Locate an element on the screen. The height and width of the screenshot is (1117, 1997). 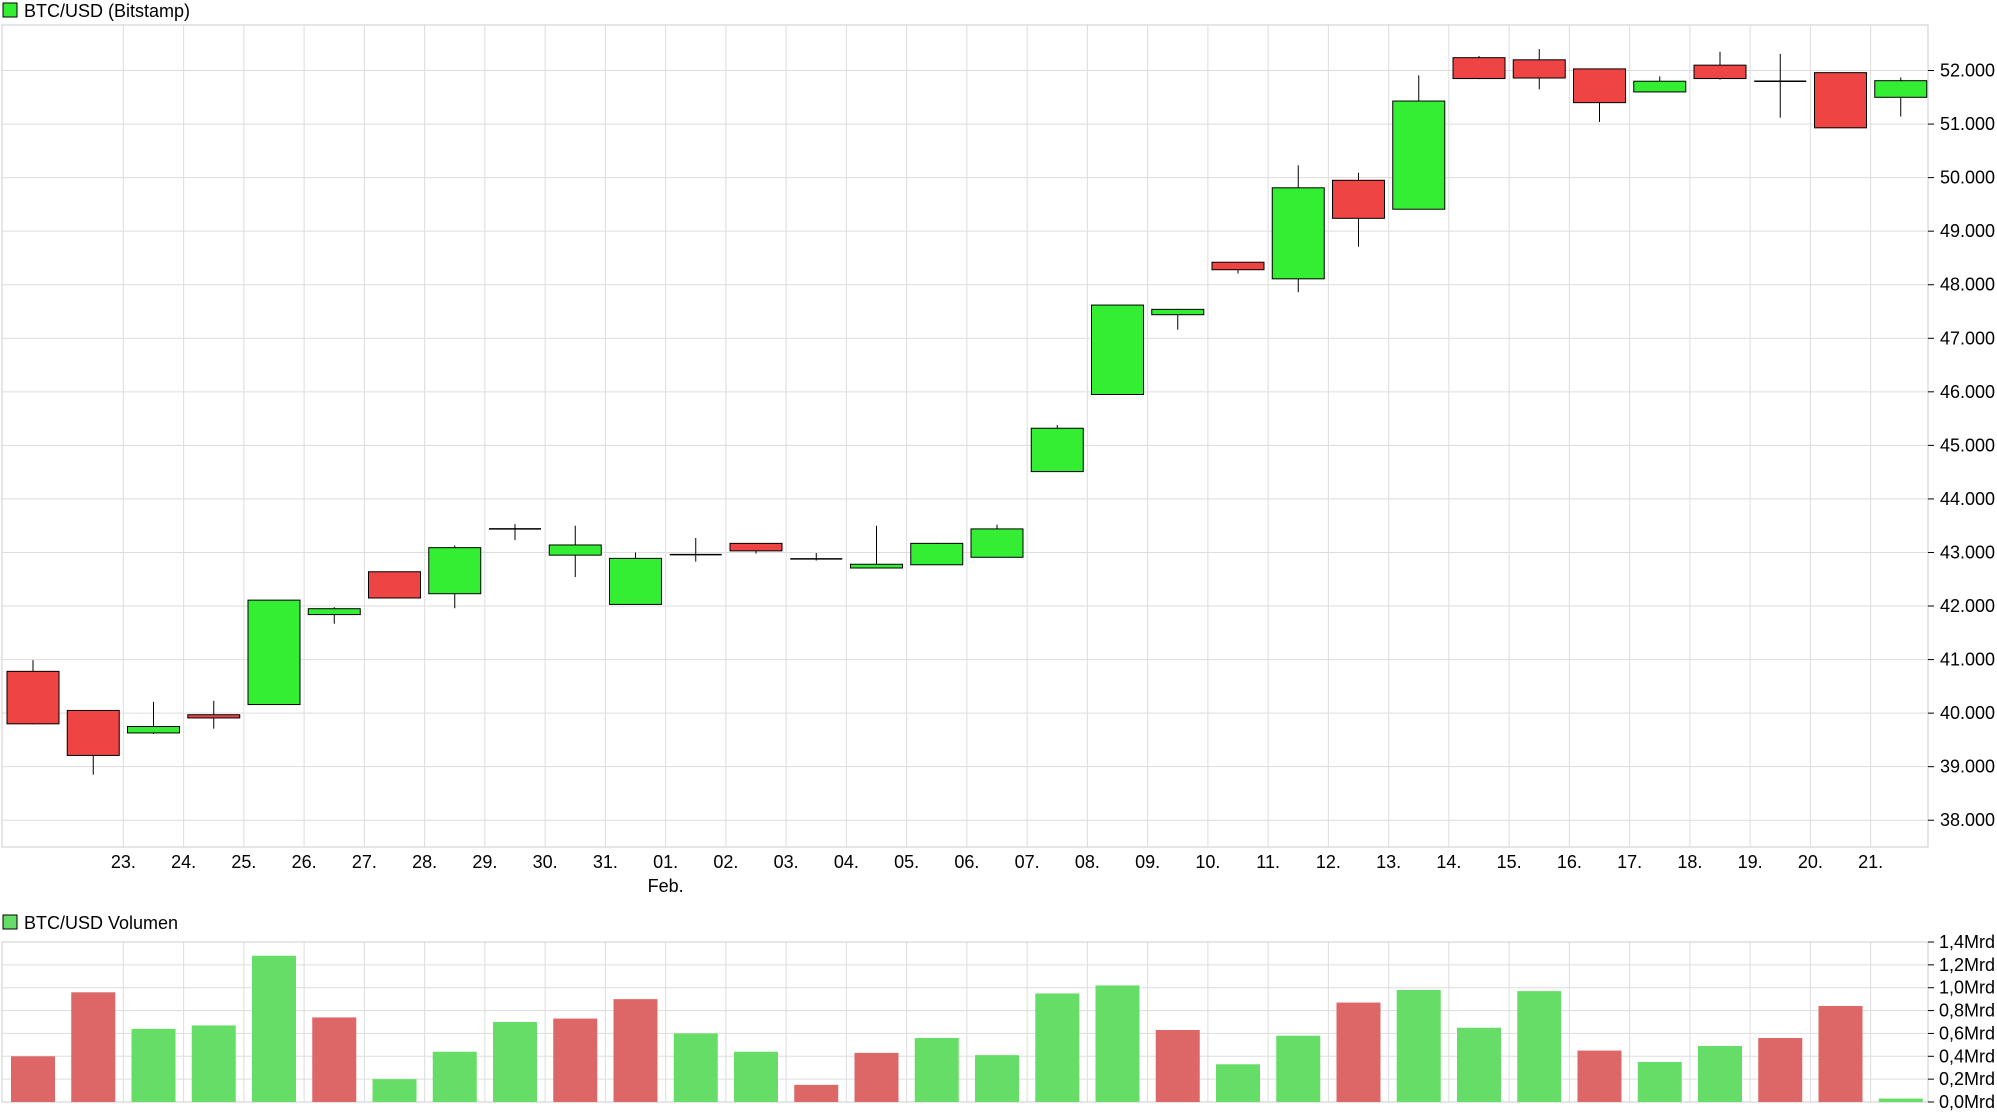
x-tick-label: 27. is located at coordinates (364, 862).